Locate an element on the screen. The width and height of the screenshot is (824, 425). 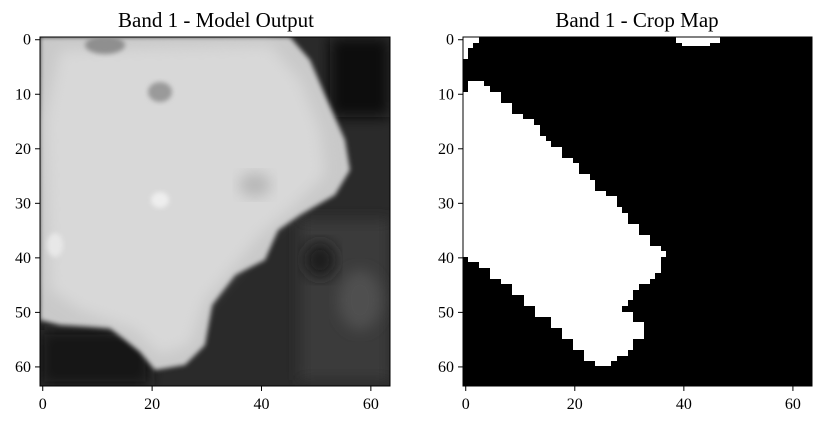
title-model-output: Band 1 - Model Output is located at coordinates (216, 20).